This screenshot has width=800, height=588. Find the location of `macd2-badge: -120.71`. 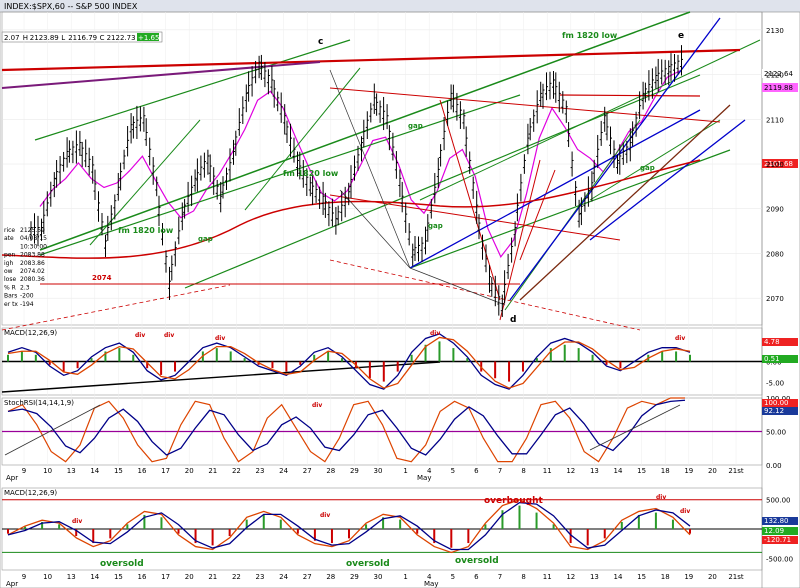

macd2-badge: -120.71 is located at coordinates (777, 540).